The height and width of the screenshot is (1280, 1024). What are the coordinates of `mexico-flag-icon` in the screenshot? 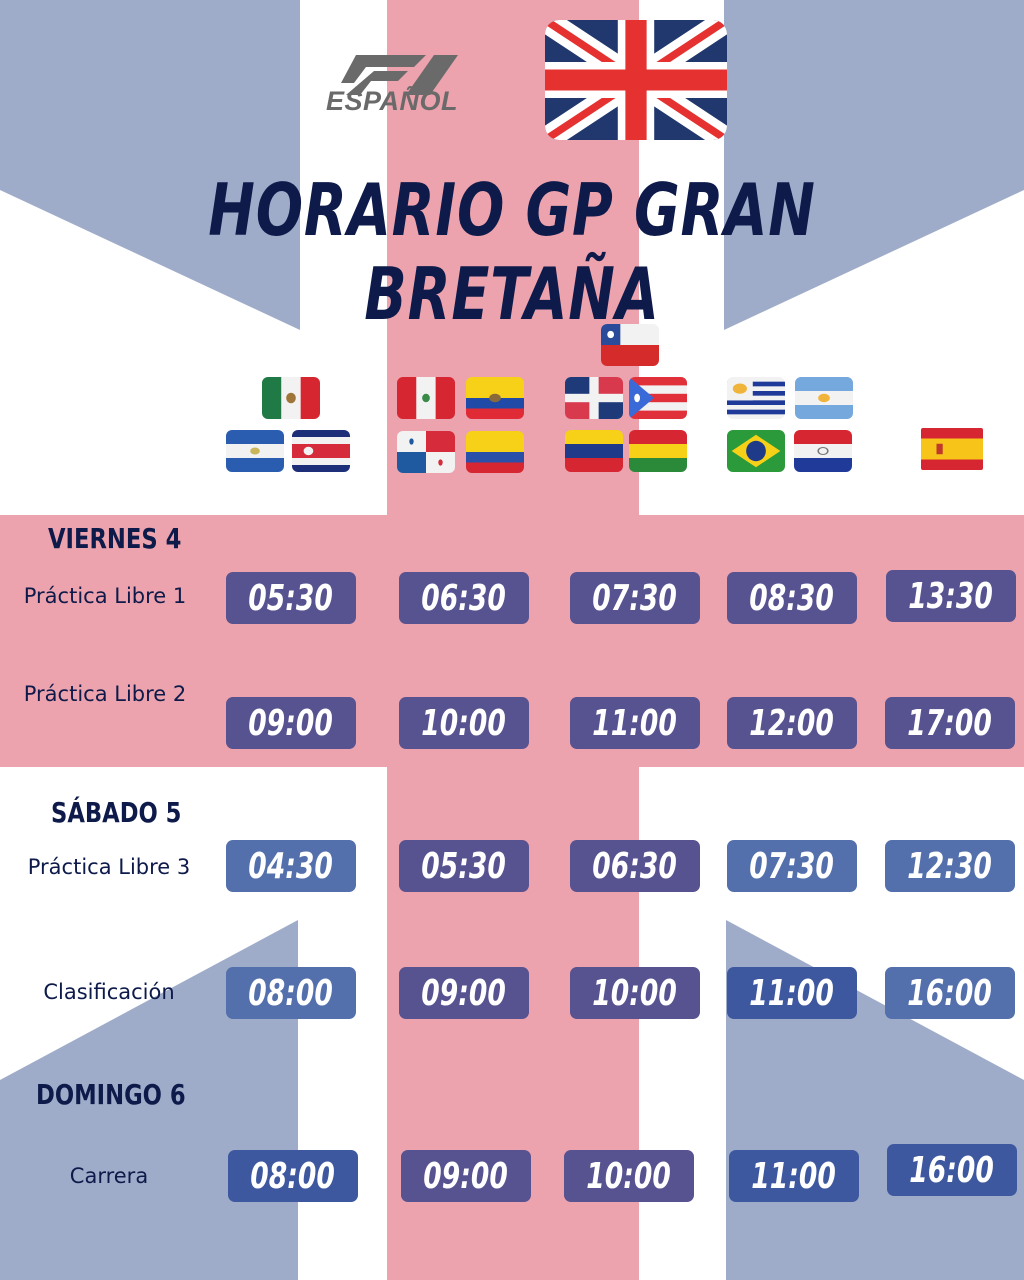 It's located at (291, 398).